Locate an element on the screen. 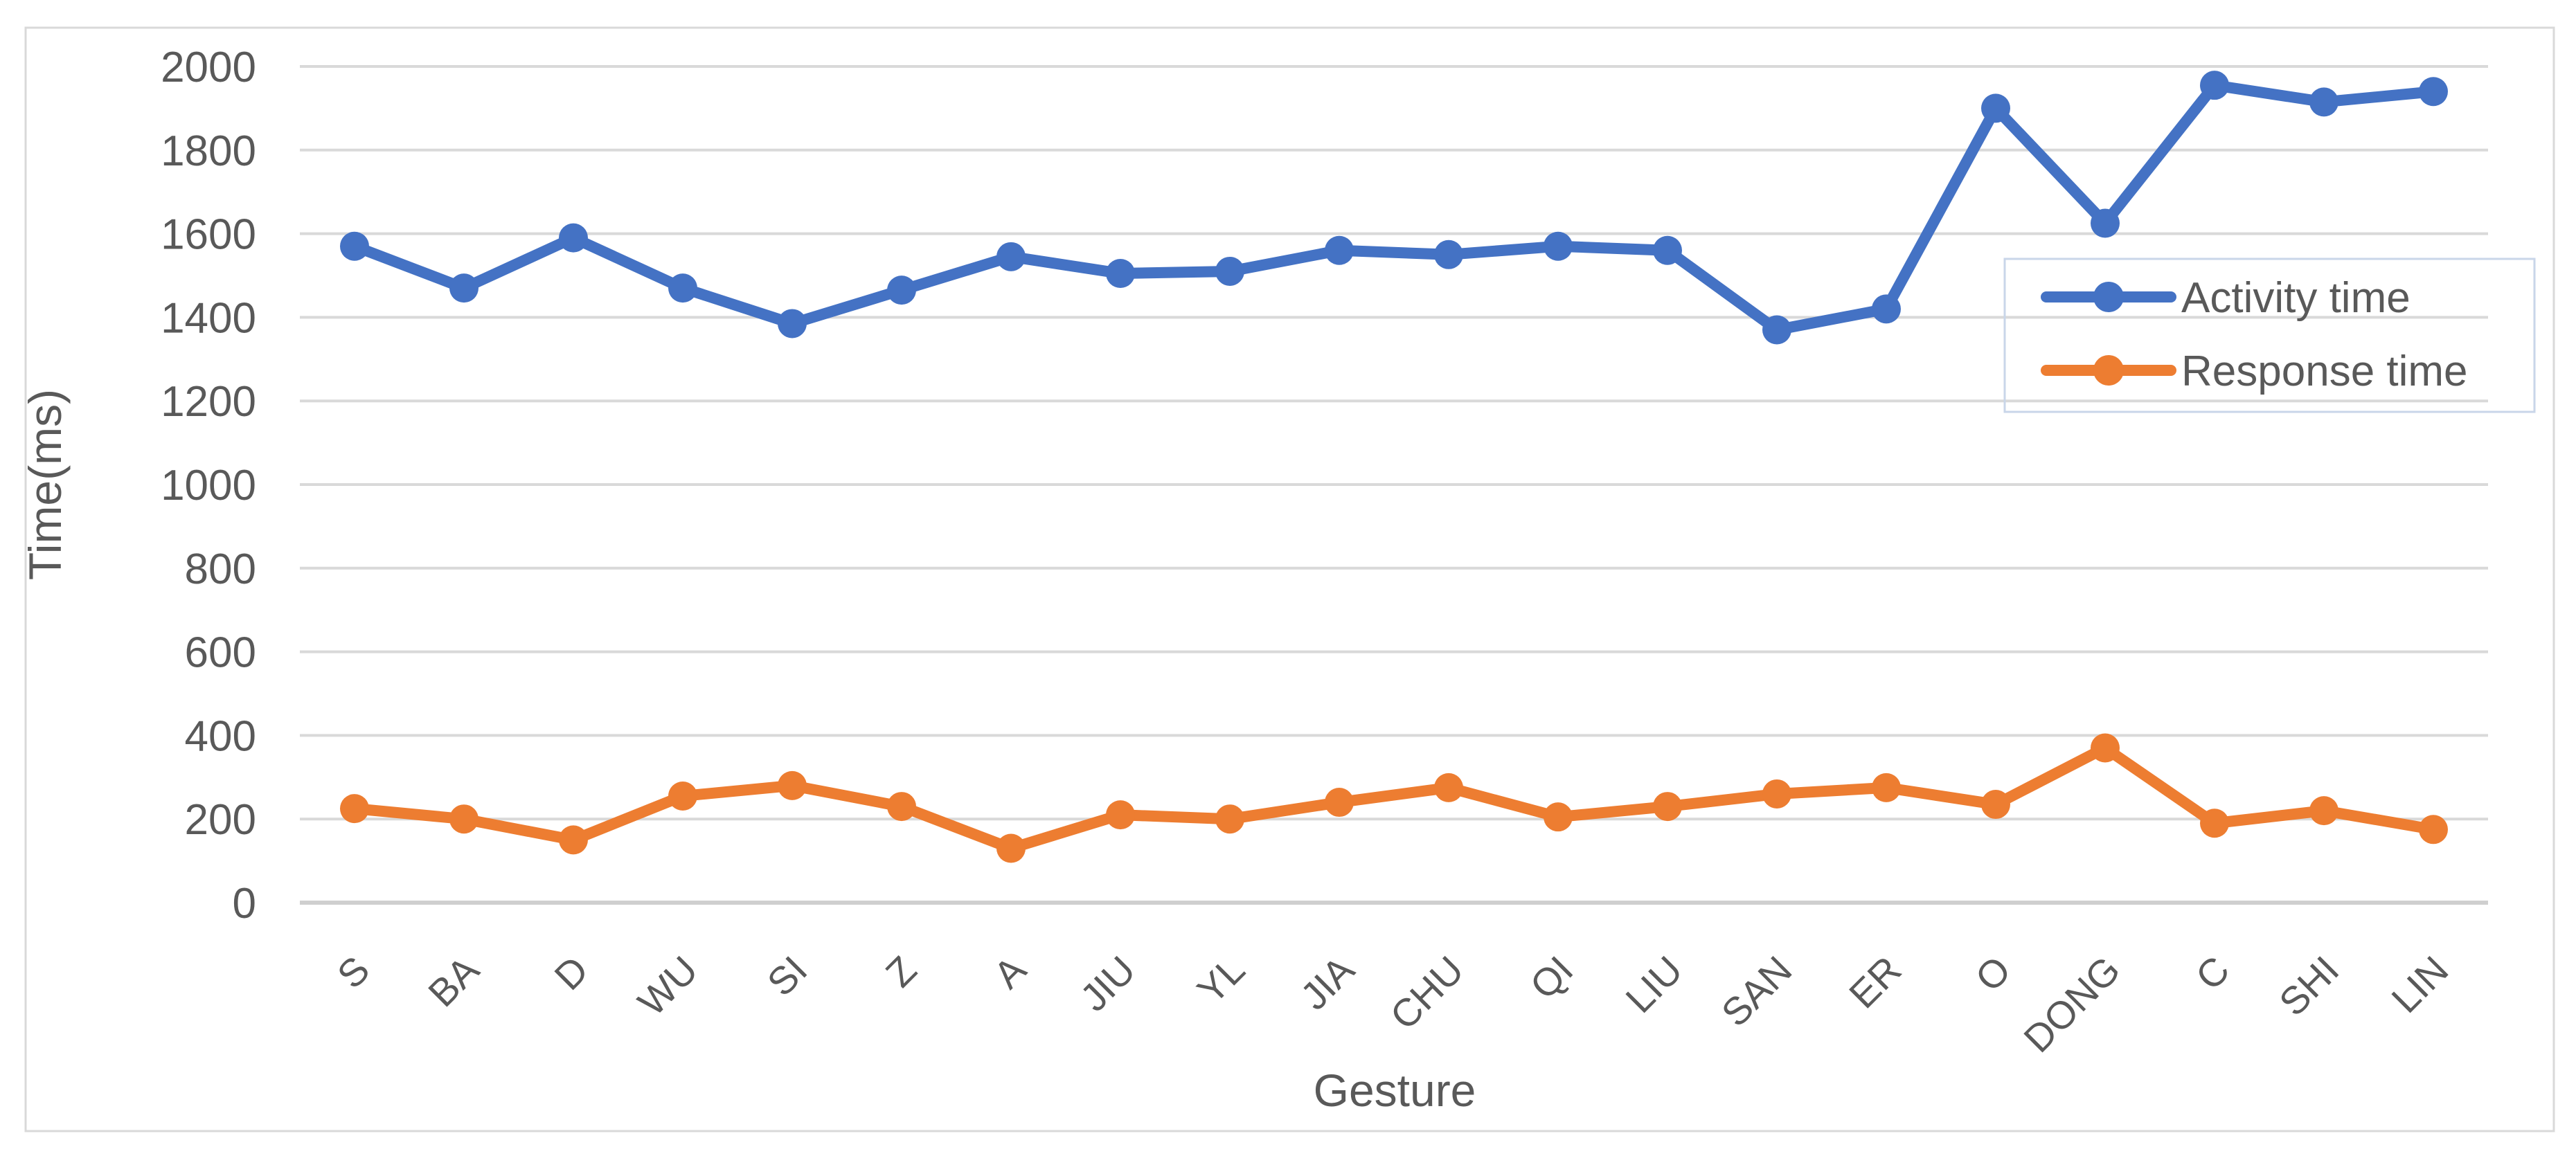 The height and width of the screenshot is (1156, 2576). response-time-line-path is located at coordinates (1394, 798).